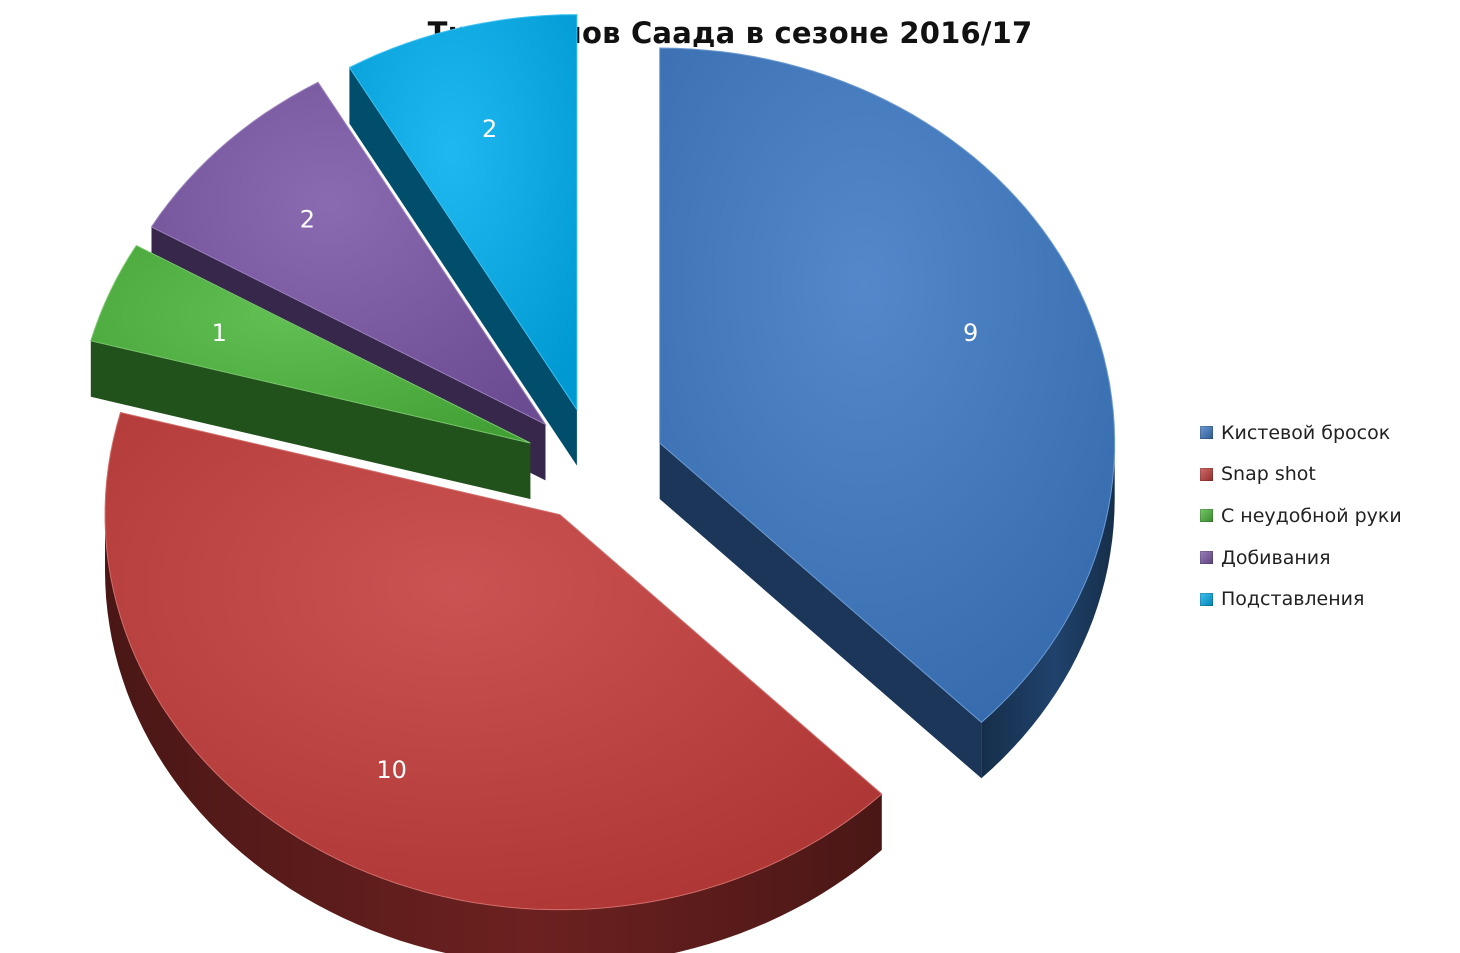 The height and width of the screenshot is (953, 1460). What do you see at coordinates (219, 333) in the screenshot?
I see `data-label: 1` at bounding box center [219, 333].